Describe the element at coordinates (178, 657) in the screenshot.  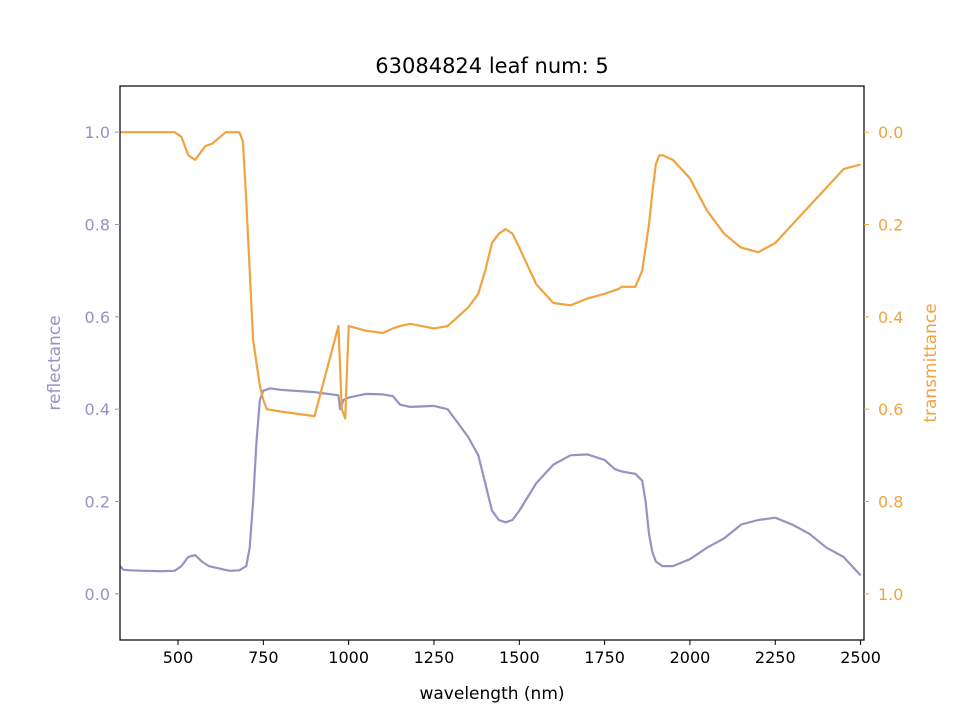
I see `x-tick-label: 500` at that location.